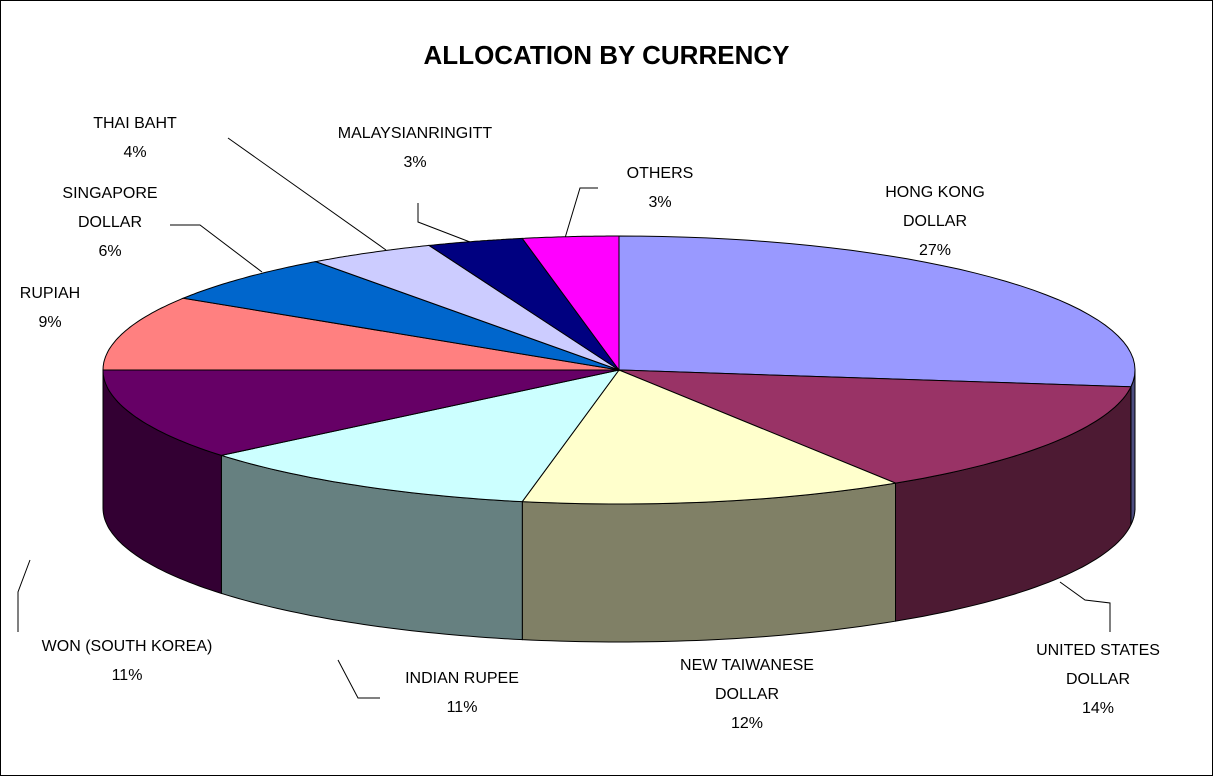 This screenshot has height=776, width=1213. What do you see at coordinates (1098, 665) in the screenshot?
I see `category-label: UNITED STATES DOLLAR` at bounding box center [1098, 665].